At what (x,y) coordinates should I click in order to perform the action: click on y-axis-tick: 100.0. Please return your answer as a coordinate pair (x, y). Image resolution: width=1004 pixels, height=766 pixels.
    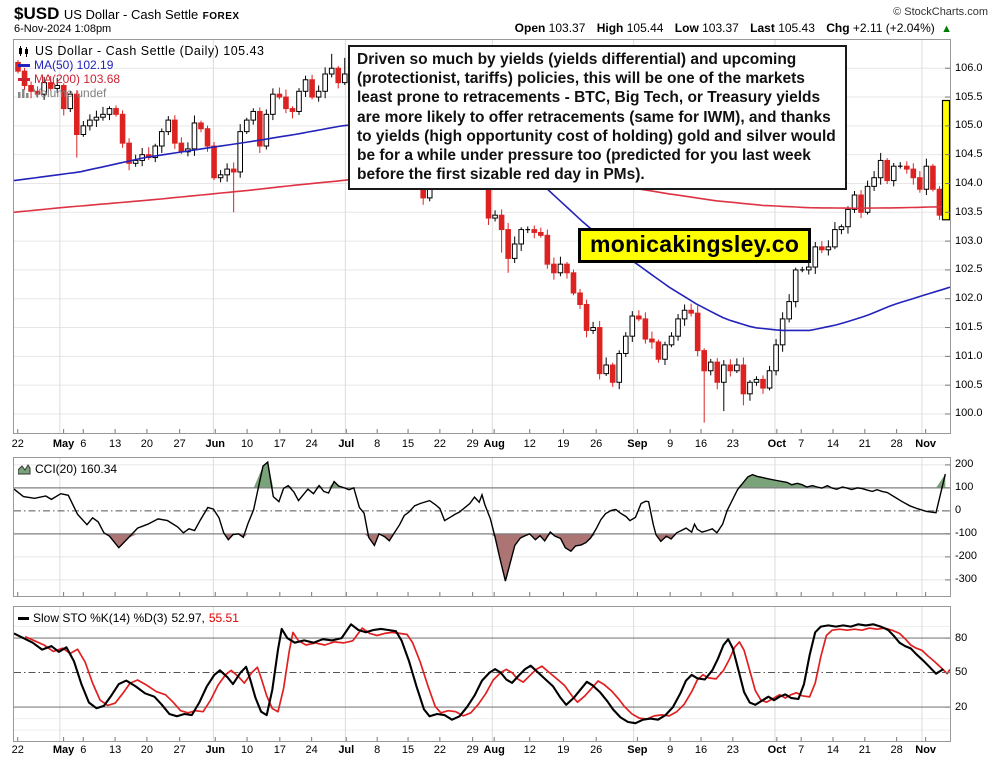
    Looking at the image, I should click on (969, 413).